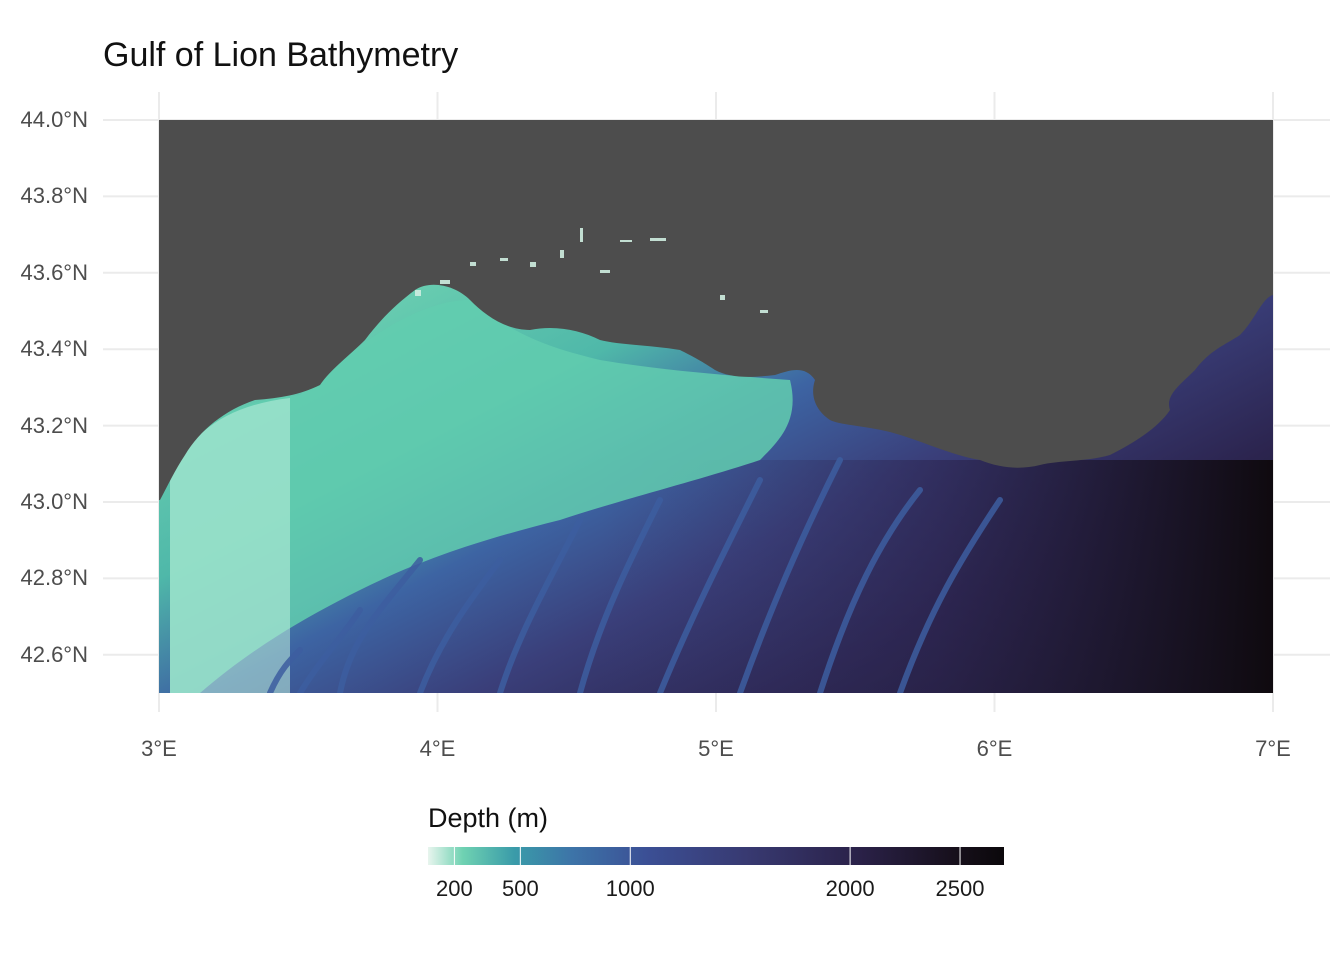  What do you see at coordinates (54, 196) in the screenshot?
I see `y-tick-label: 43.8°N` at bounding box center [54, 196].